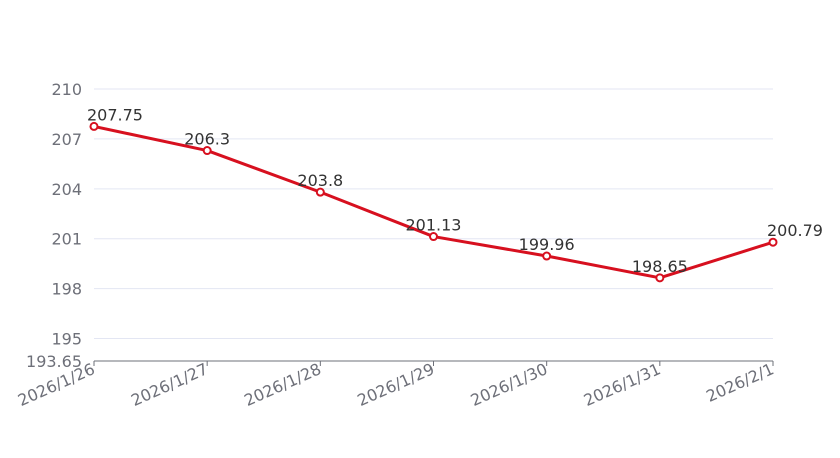 The image size is (840, 458). What do you see at coordinates (115, 114) in the screenshot?
I see `data-label: 207.75` at bounding box center [115, 114].